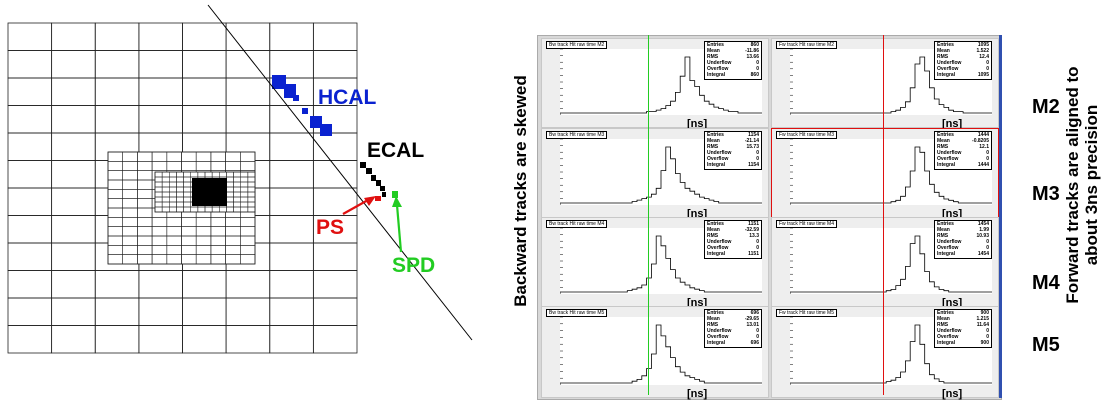 This screenshot has height=400, width=1104. Describe the element at coordinates (807, 135) in the screenshot. I see `histogram-title: Fw track Hit raw time M3` at that location.